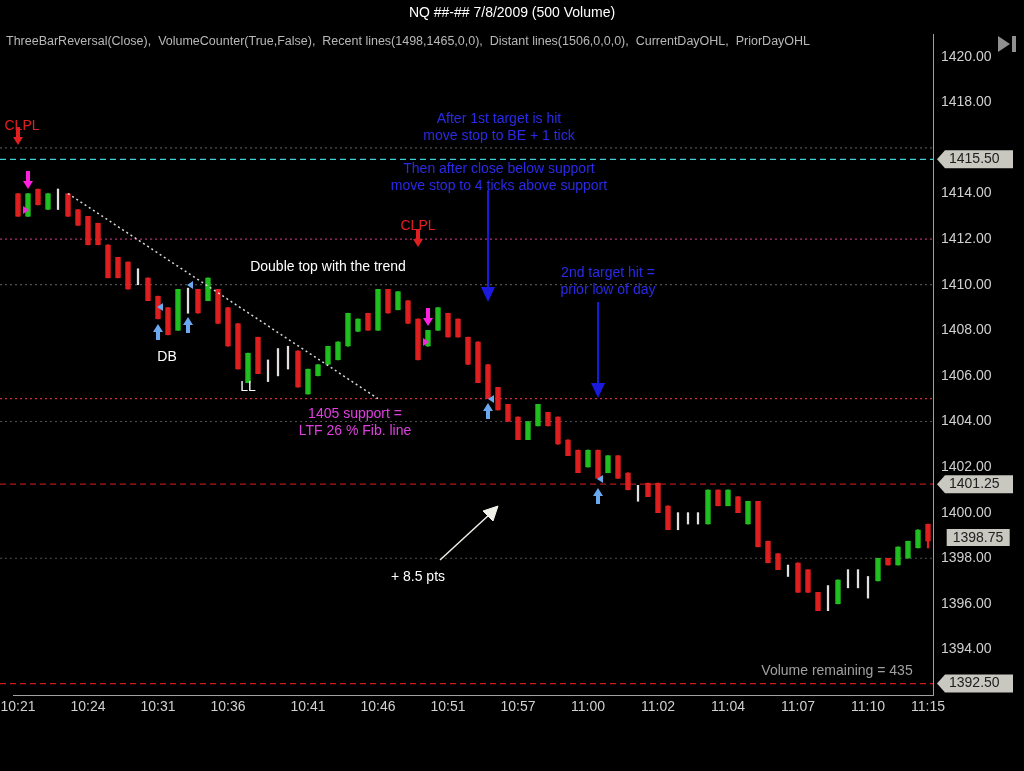  I want to click on ref-line-label: 1401.25, so click(974, 483).